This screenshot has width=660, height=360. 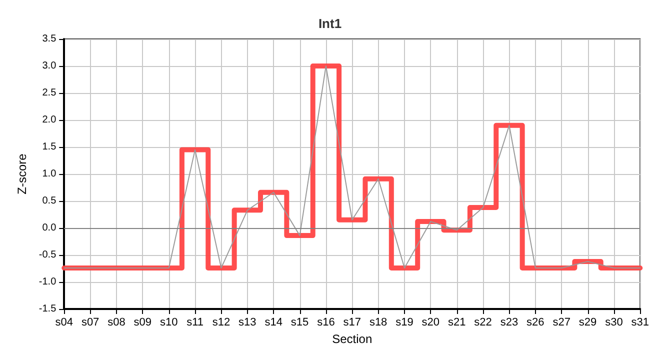 What do you see at coordinates (509, 322) in the screenshot?
I see `x-tick-label: s23` at bounding box center [509, 322].